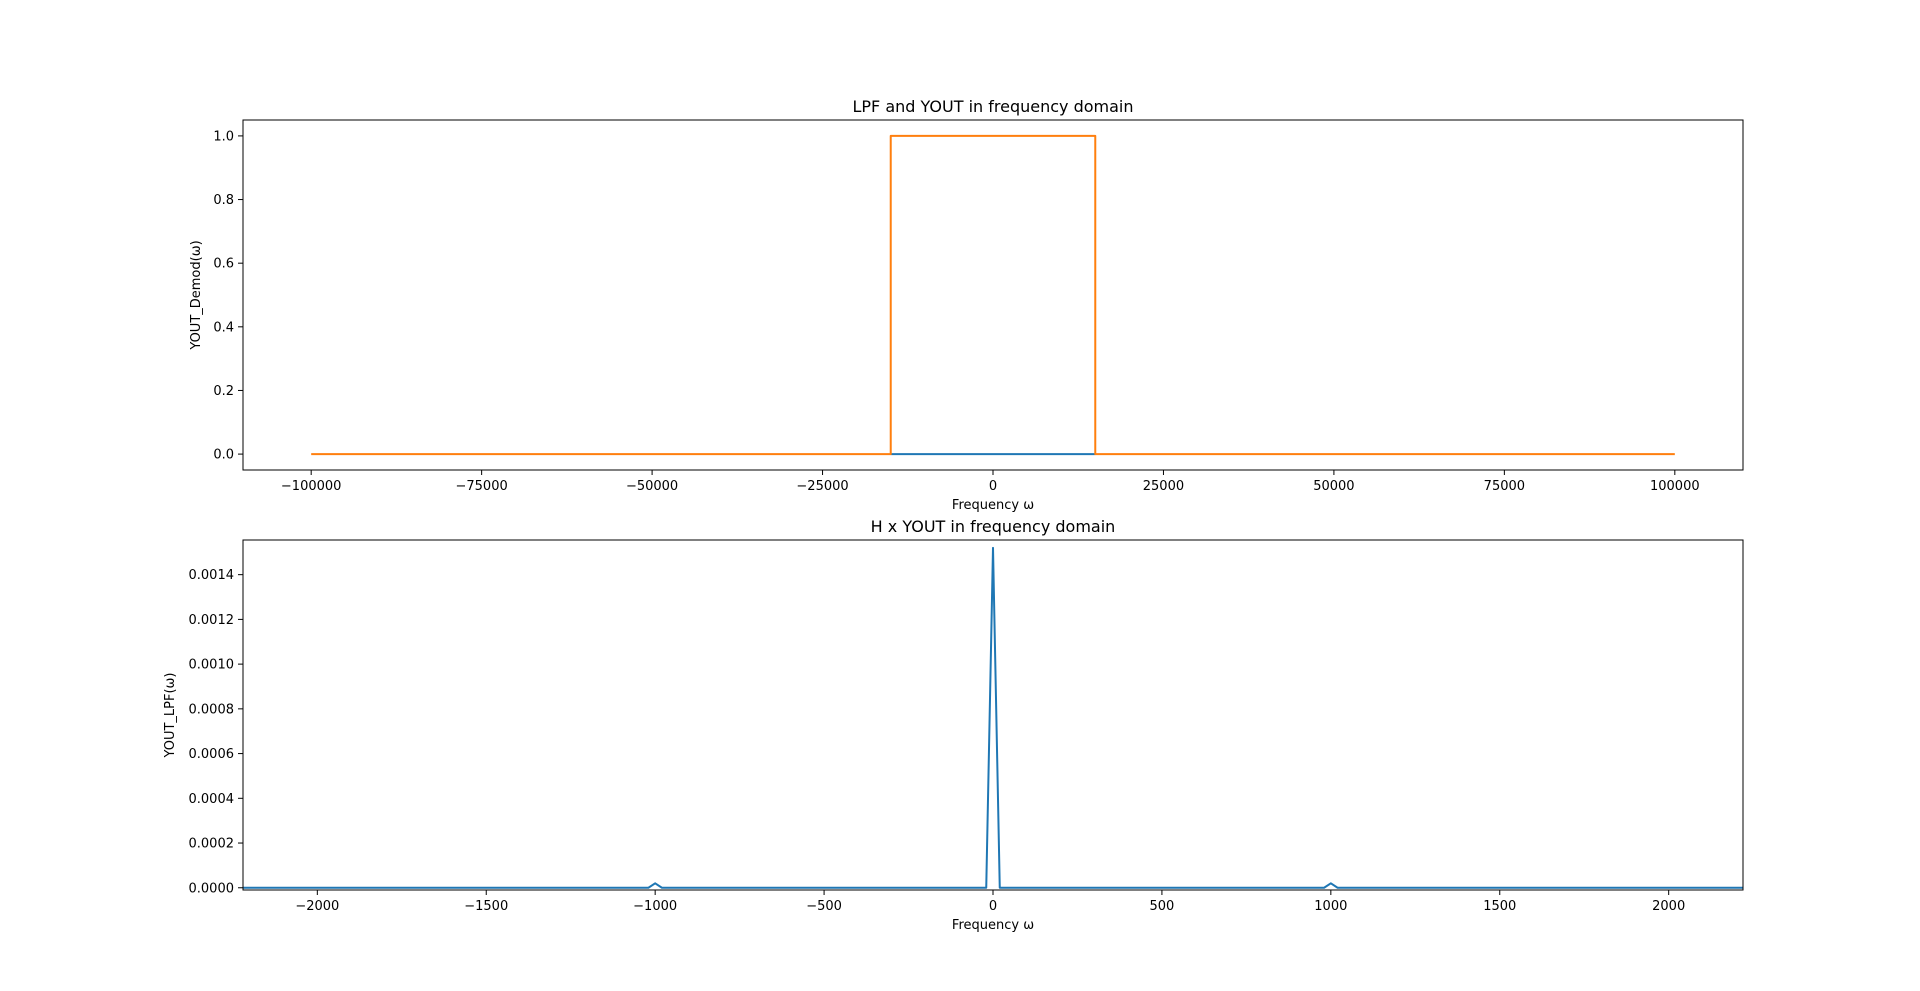 This screenshot has width=1920, height=991. What do you see at coordinates (993, 486) in the screenshot?
I see `top-chart-x-tick-label: 0` at bounding box center [993, 486].